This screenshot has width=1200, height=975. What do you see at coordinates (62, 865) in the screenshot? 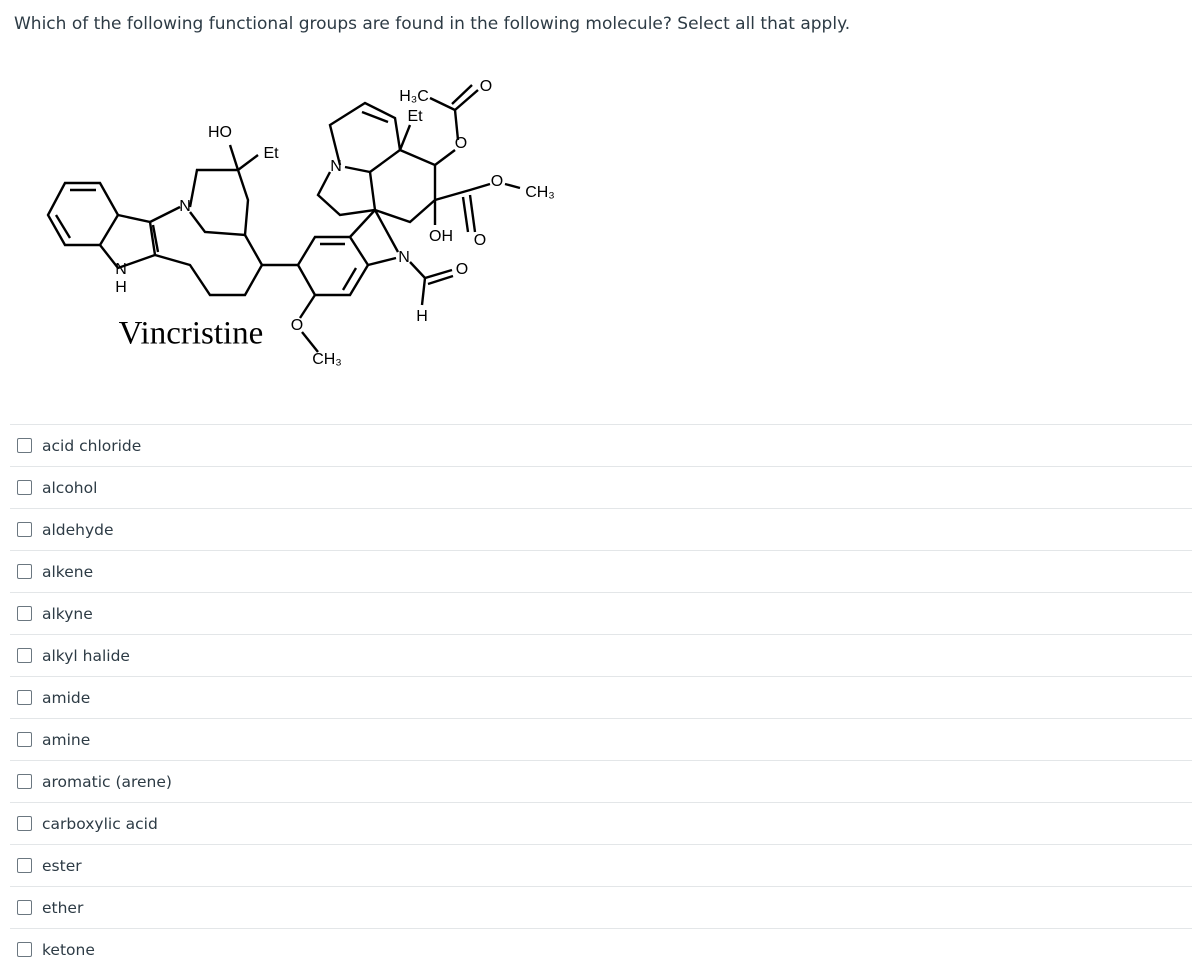
I see `option-label: ester` at bounding box center [62, 865].